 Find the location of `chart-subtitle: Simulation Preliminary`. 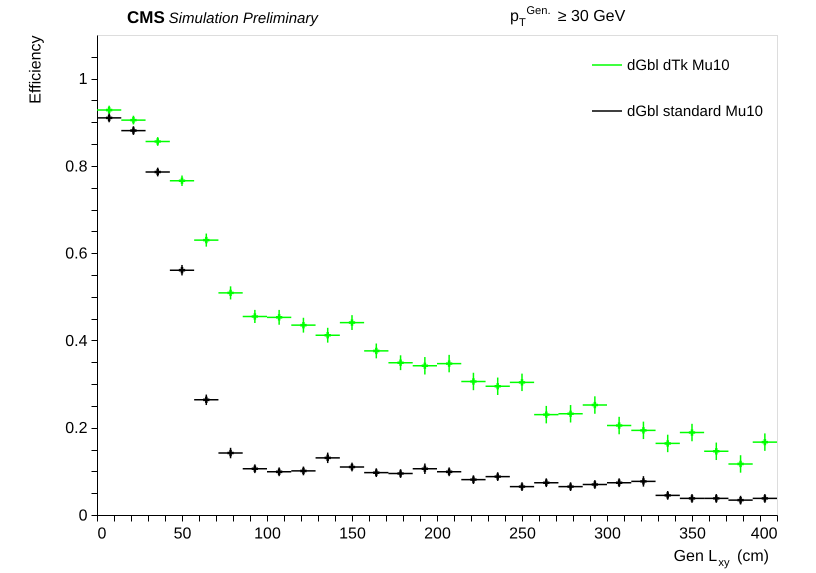

chart-subtitle: Simulation Preliminary is located at coordinates (244, 18).